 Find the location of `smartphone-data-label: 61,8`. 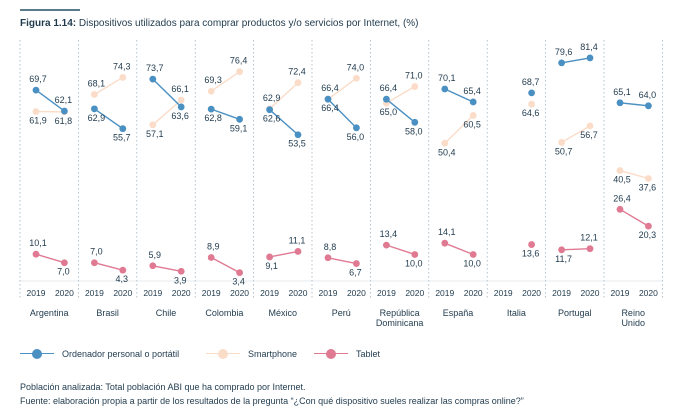

smartphone-data-label: 61,8 is located at coordinates (64, 121).